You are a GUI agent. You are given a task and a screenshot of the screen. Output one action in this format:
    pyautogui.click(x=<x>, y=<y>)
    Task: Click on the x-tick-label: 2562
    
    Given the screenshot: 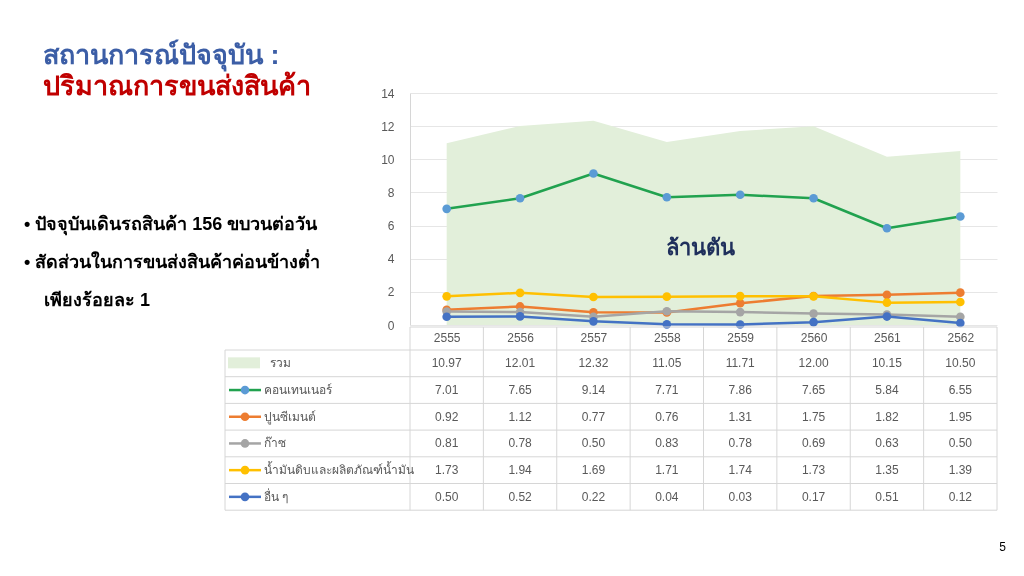 What is the action you would take?
    pyautogui.click(x=961, y=337)
    